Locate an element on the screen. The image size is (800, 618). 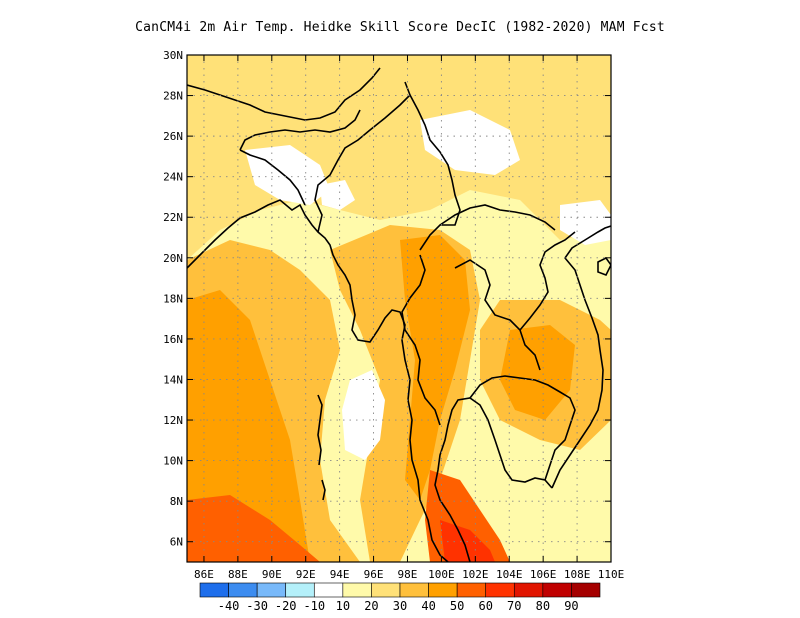
lat-tick-label: 14N is located at coordinates (173, 379).